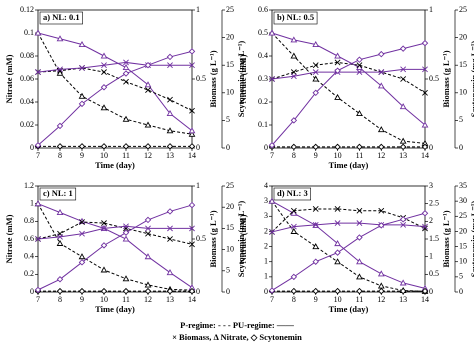 This screenshot has width=474, height=346. Describe the element at coordinates (82, 299) in the screenshot. I see `x-tick-label: 9` at that location.